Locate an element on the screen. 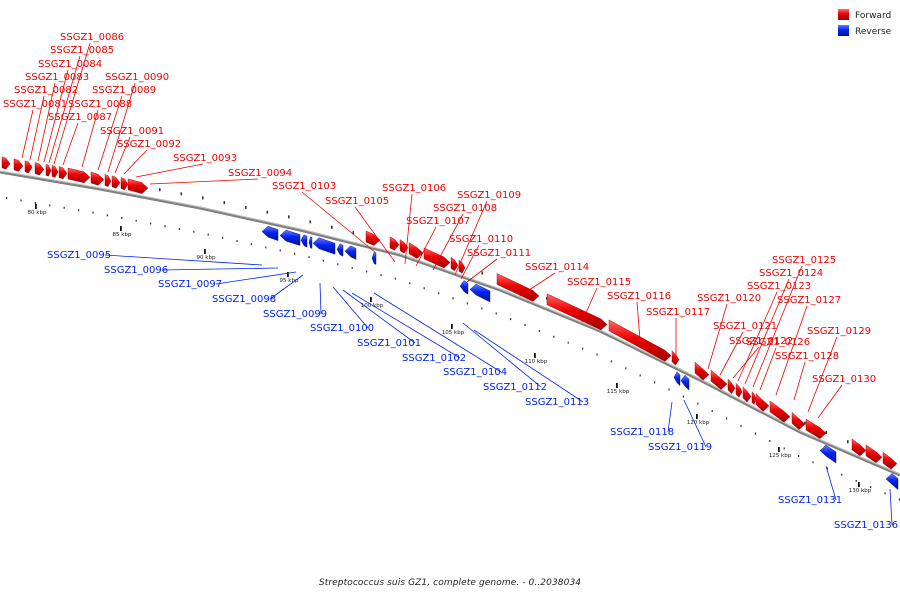 This screenshot has width=900, height=600. gene-label: SSGZ1_0084 is located at coordinates (70, 64).